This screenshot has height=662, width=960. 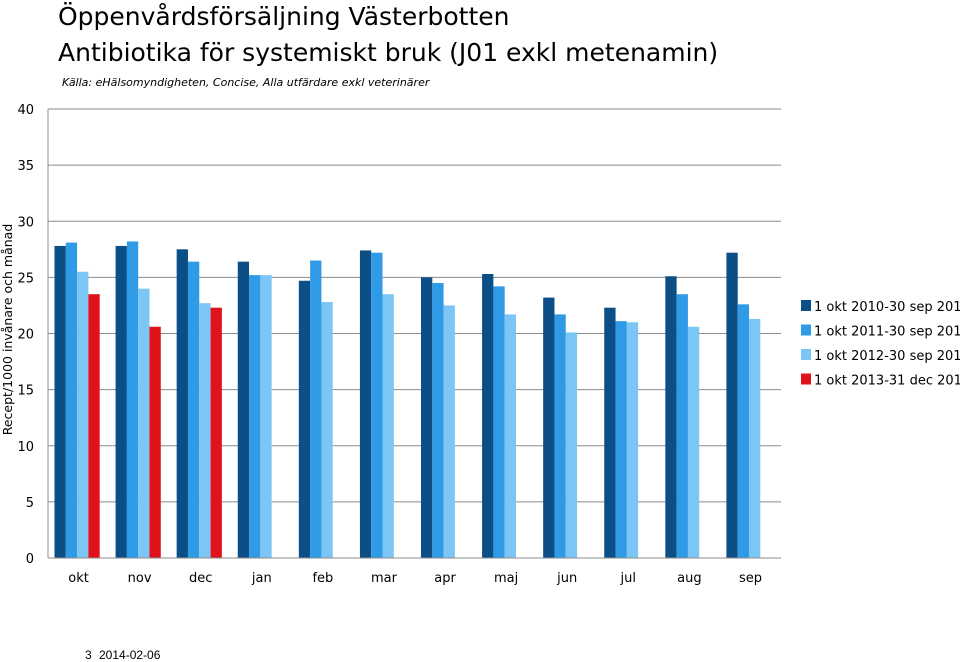 What do you see at coordinates (25, 278) in the screenshot?
I see `y-tick-label: 25` at bounding box center [25, 278].